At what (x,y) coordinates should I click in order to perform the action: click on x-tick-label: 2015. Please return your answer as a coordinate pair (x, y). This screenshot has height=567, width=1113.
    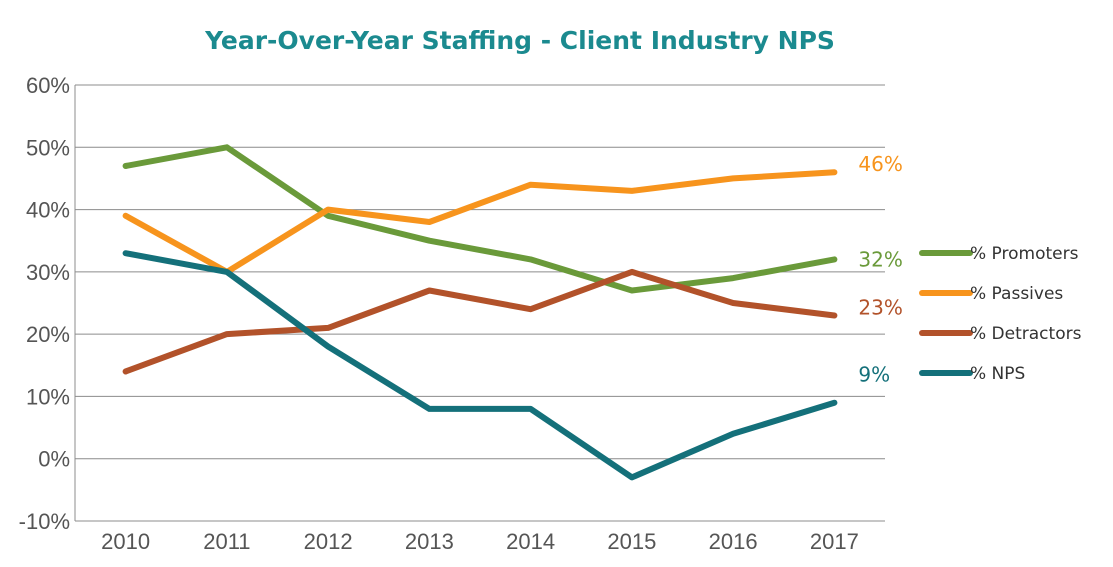
    Looking at the image, I should click on (631, 541).